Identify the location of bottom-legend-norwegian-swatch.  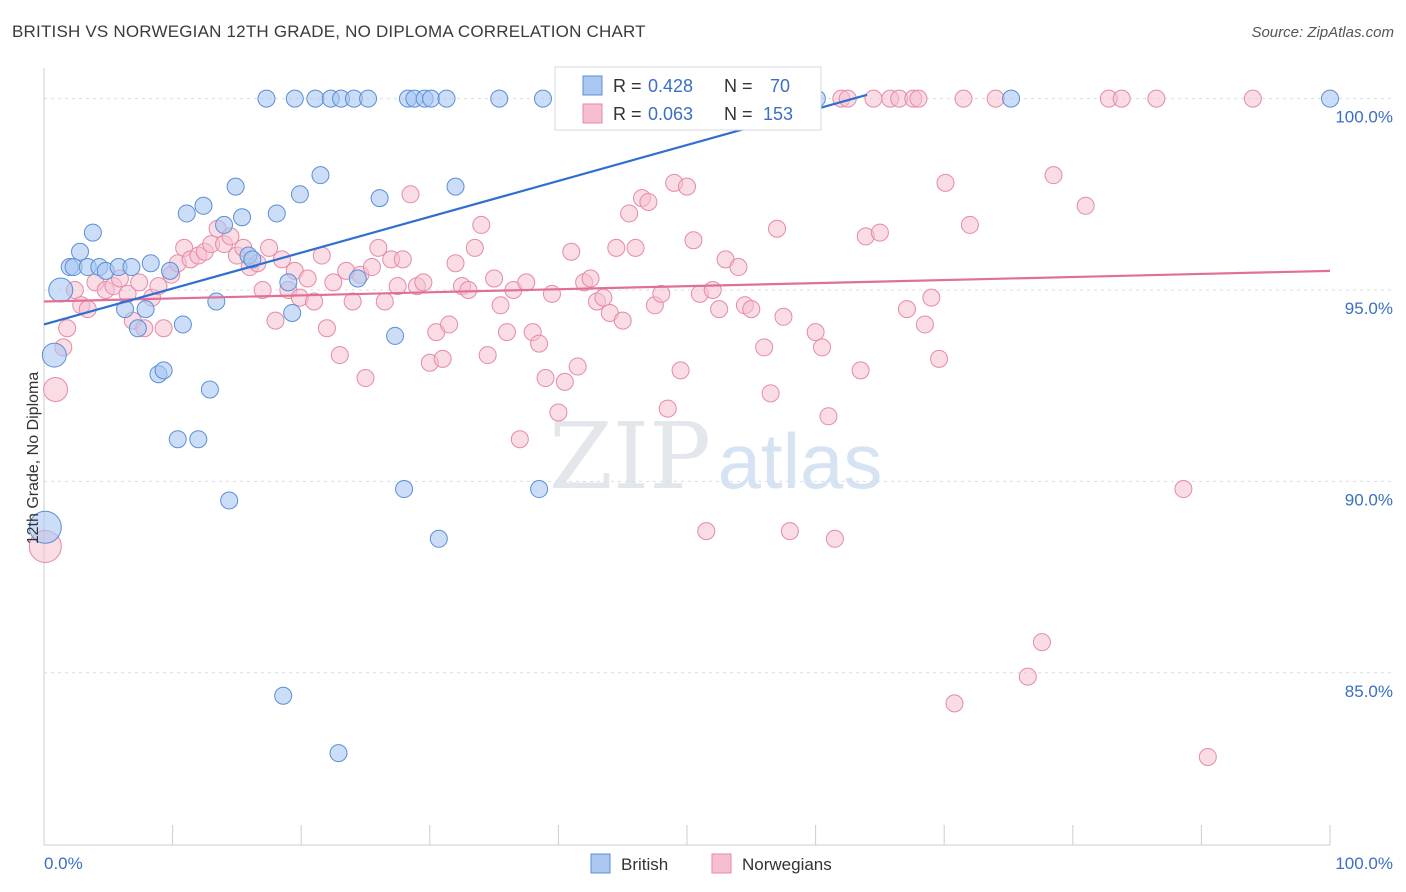
(721, 863).